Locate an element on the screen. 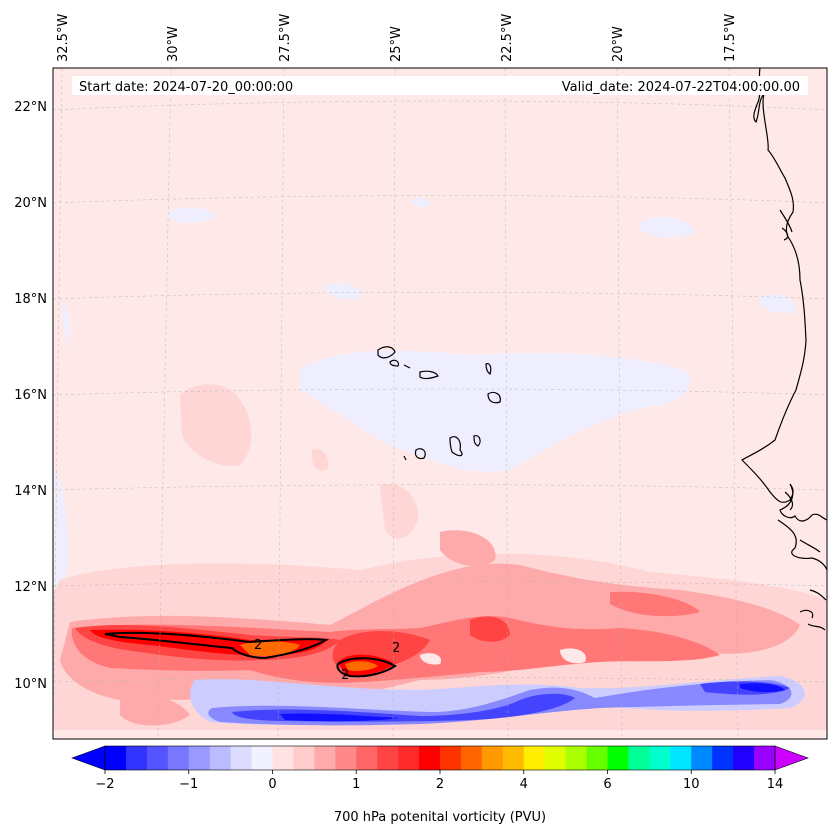 This screenshot has height=840, width=837. colorbar-extend-high is located at coordinates (791, 758).